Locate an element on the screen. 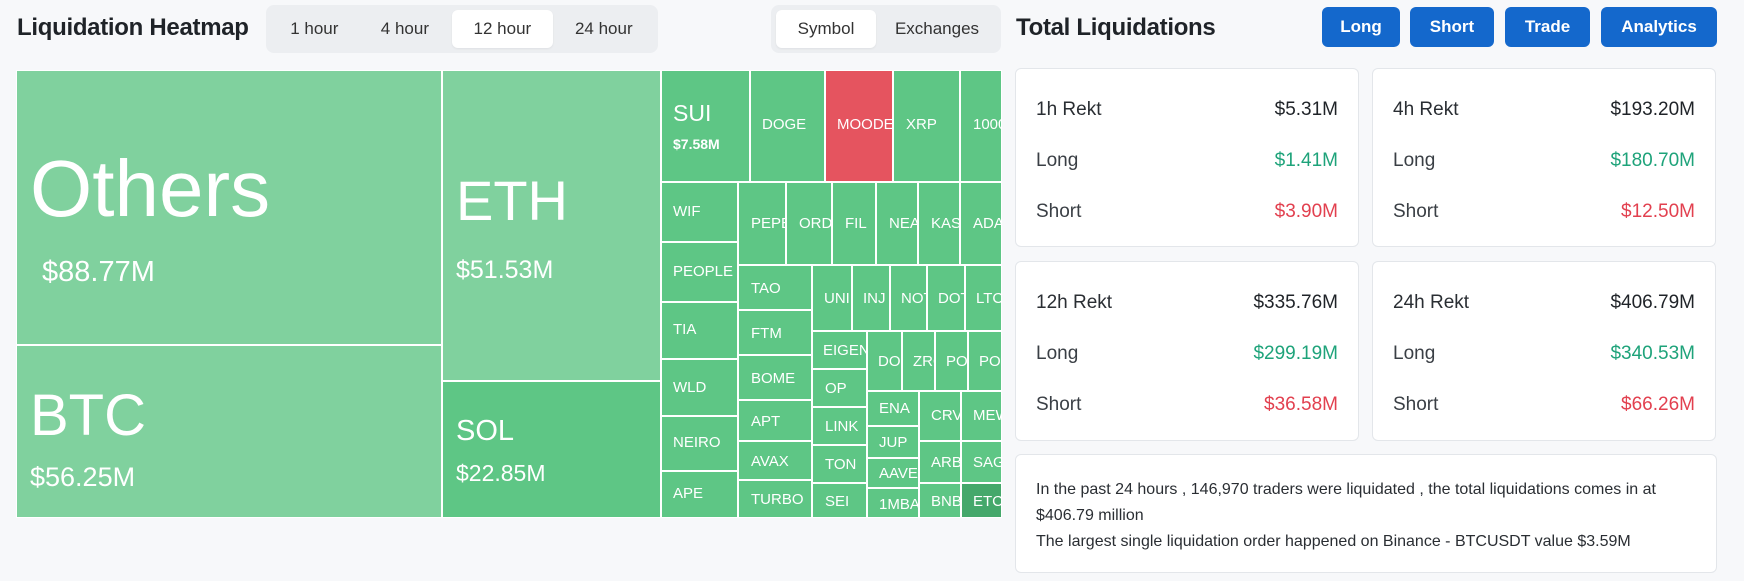  treemap-tile: NOT is located at coordinates (908, 298).